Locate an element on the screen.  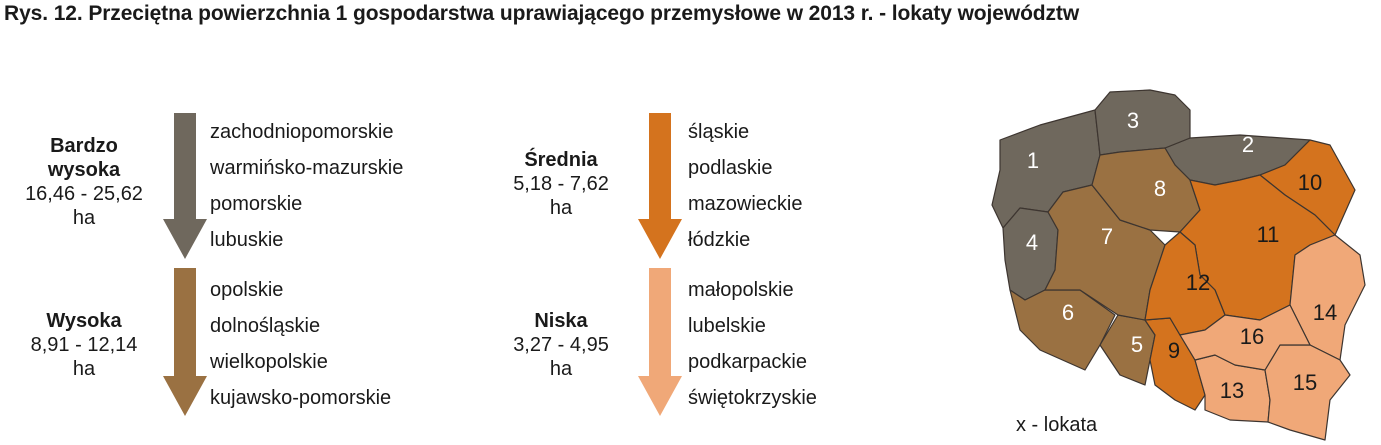
category-low-unit: ha is located at coordinates (561, 369).